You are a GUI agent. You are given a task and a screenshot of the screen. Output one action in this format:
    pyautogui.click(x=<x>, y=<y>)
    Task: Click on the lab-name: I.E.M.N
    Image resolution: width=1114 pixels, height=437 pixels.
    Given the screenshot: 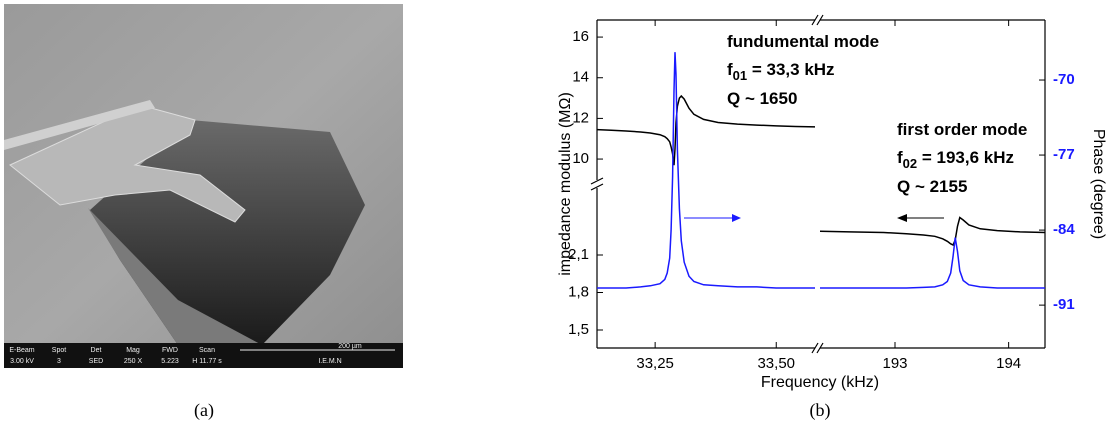 What is the action you would take?
    pyautogui.click(x=329, y=361)
    